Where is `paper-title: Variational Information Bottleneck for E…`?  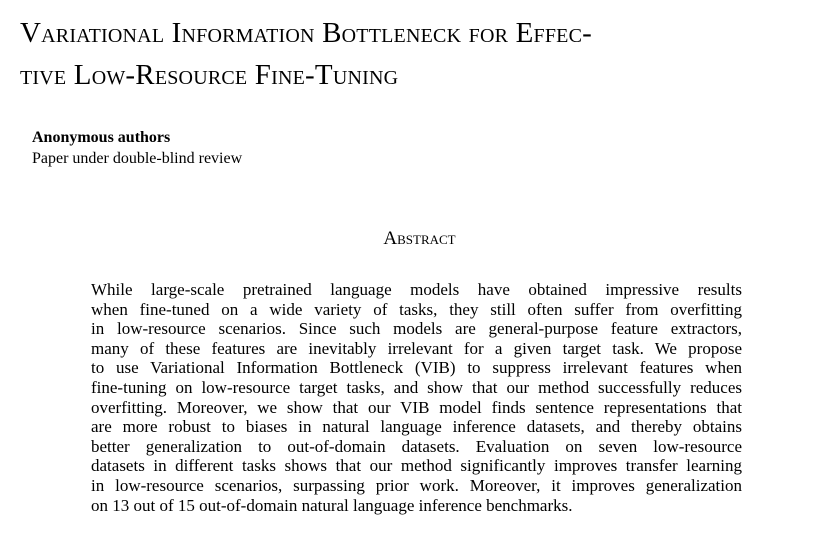
paper-title: Variational Information Bottleneck for E… is located at coordinates (420, 54).